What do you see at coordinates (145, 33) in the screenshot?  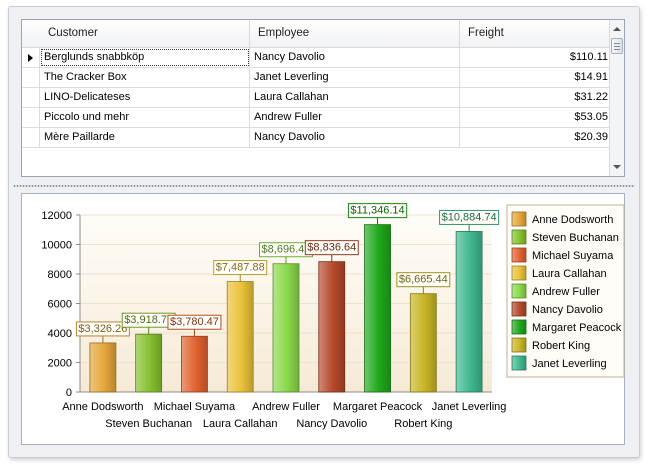 I see `column-header-customer: Customer` at bounding box center [145, 33].